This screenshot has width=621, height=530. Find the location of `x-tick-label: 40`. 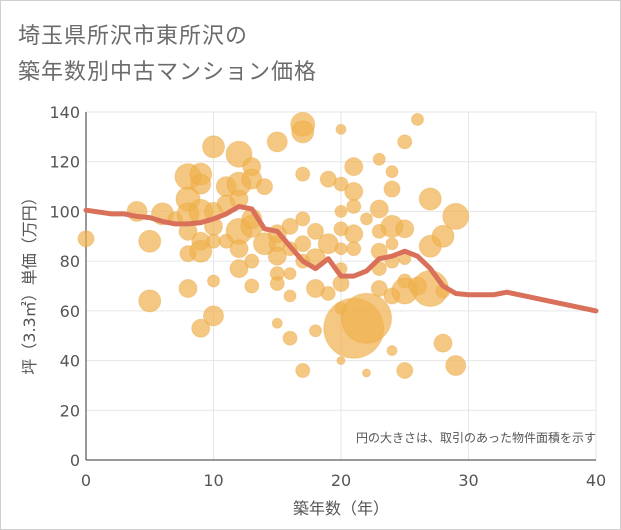

x-tick-label: 40 is located at coordinates (596, 480).